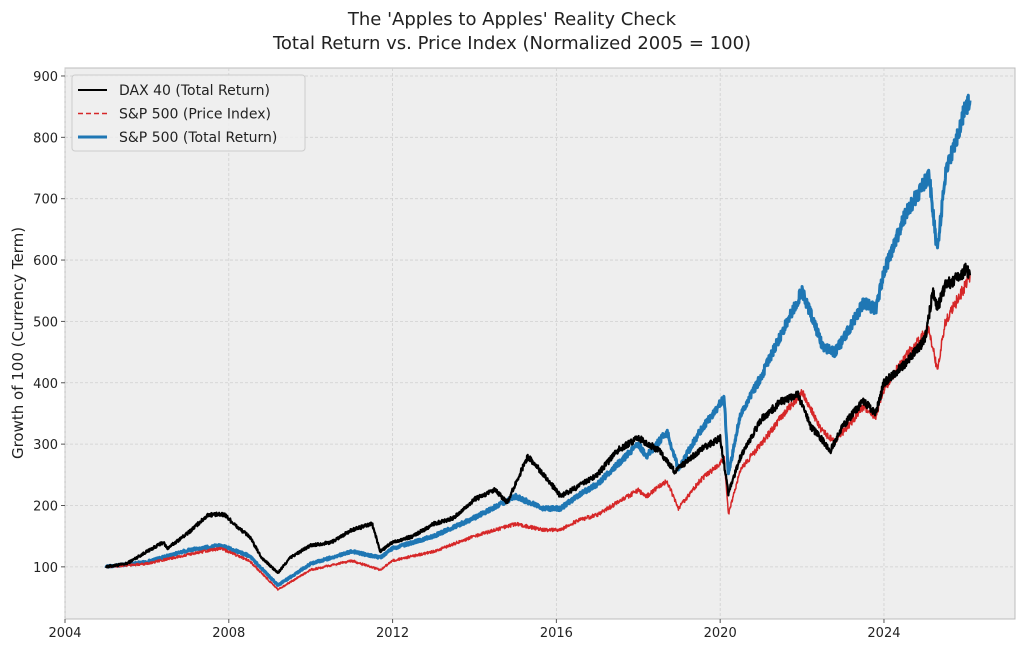 Image resolution: width=1024 pixels, height=653 pixels. What do you see at coordinates (45, 261) in the screenshot?
I see `y-tick-label: 600` at bounding box center [45, 261].